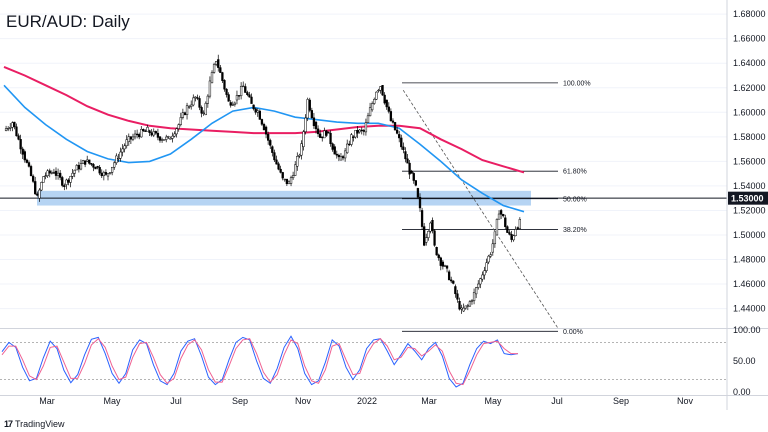 The width and height of the screenshot is (768, 432). What do you see at coordinates (68, 21) in the screenshot?
I see `chart-title: EUR/AUD: Daily` at bounding box center [68, 21].